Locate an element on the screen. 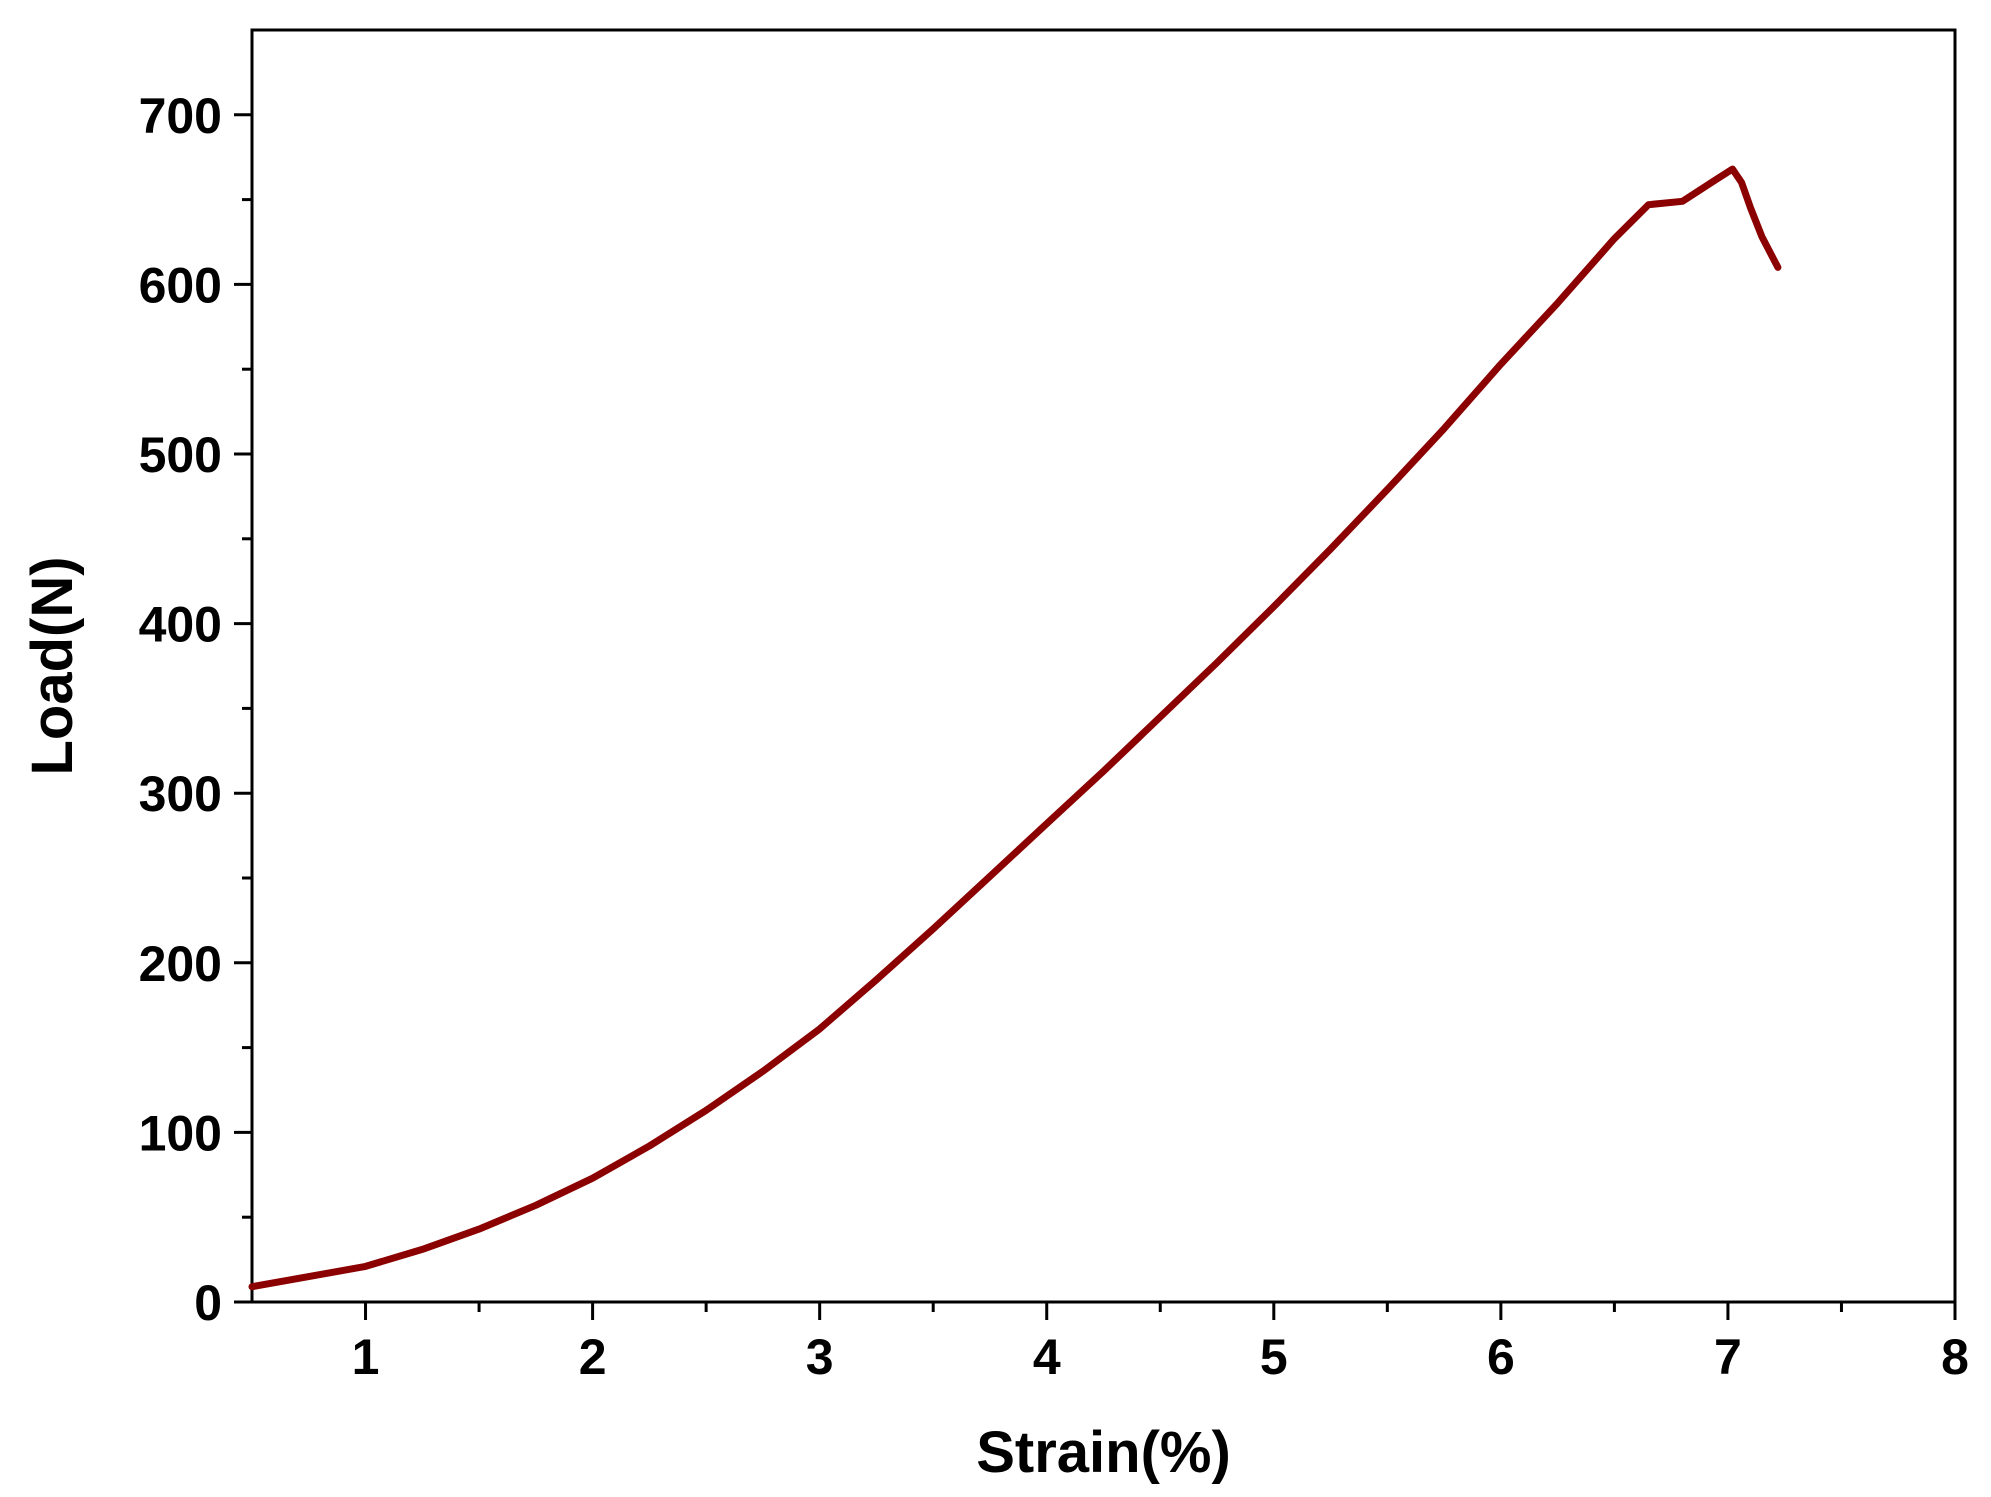  x-tick-label: 7 is located at coordinates (1728, 1357).